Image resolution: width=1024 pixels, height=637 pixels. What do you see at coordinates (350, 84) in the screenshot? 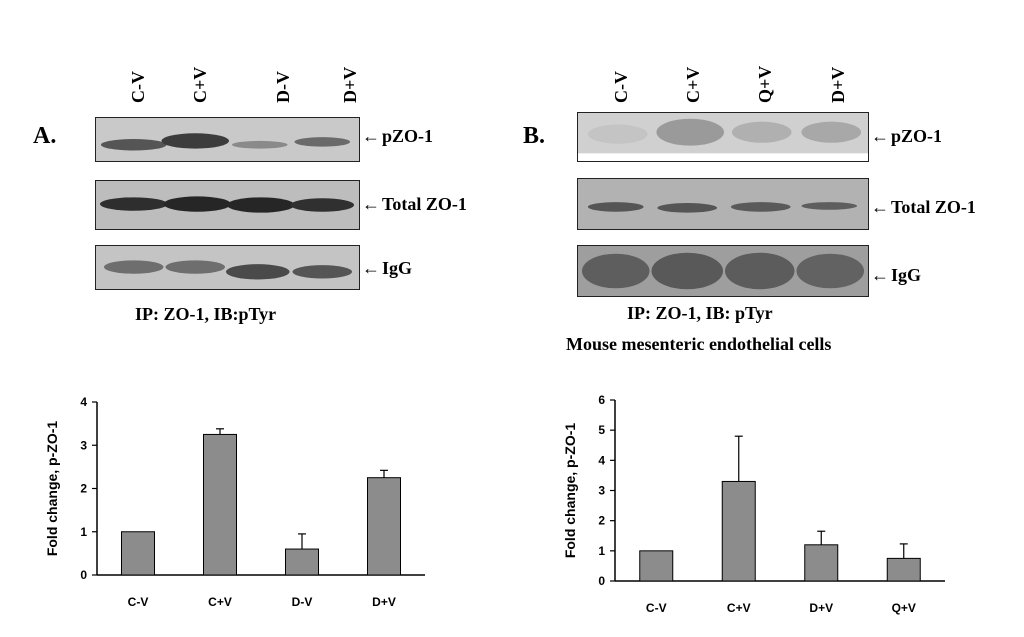
I see `panel-a-lane-4: D+V` at bounding box center [350, 84].